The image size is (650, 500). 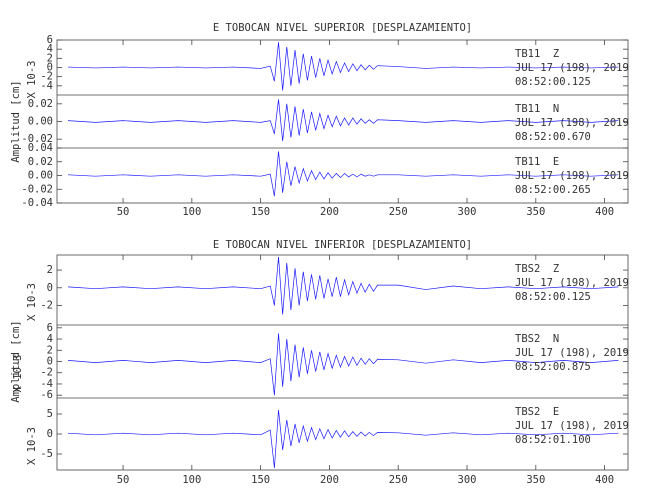 What do you see at coordinates (46, 454) in the screenshot?
I see `y-tick-label: -5` at bounding box center [46, 454].